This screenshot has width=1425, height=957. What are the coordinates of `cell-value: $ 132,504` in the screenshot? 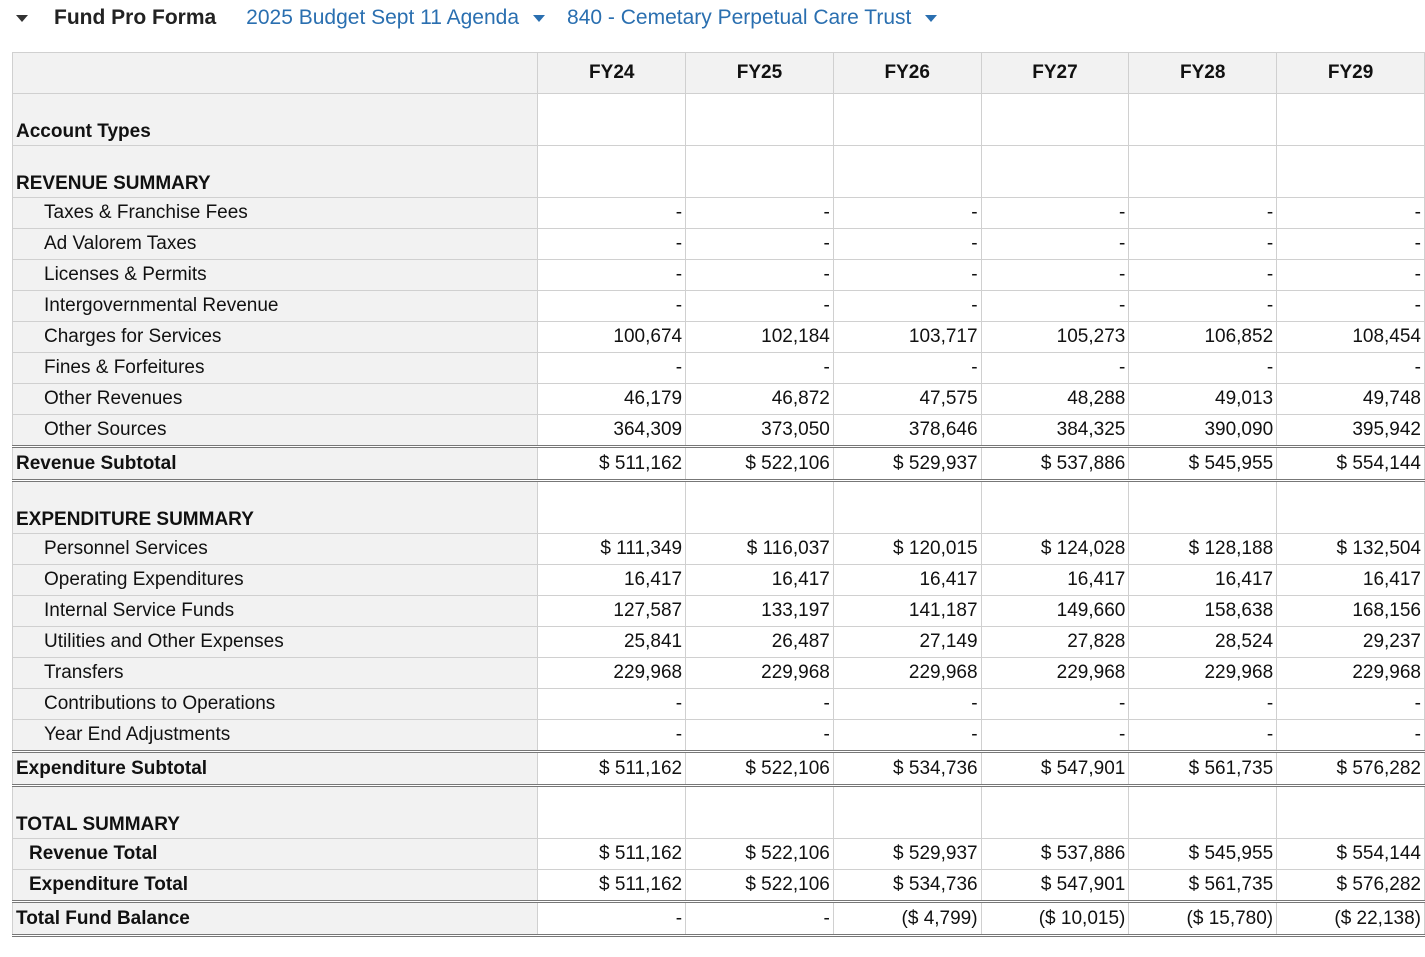 It's located at (1350, 549).